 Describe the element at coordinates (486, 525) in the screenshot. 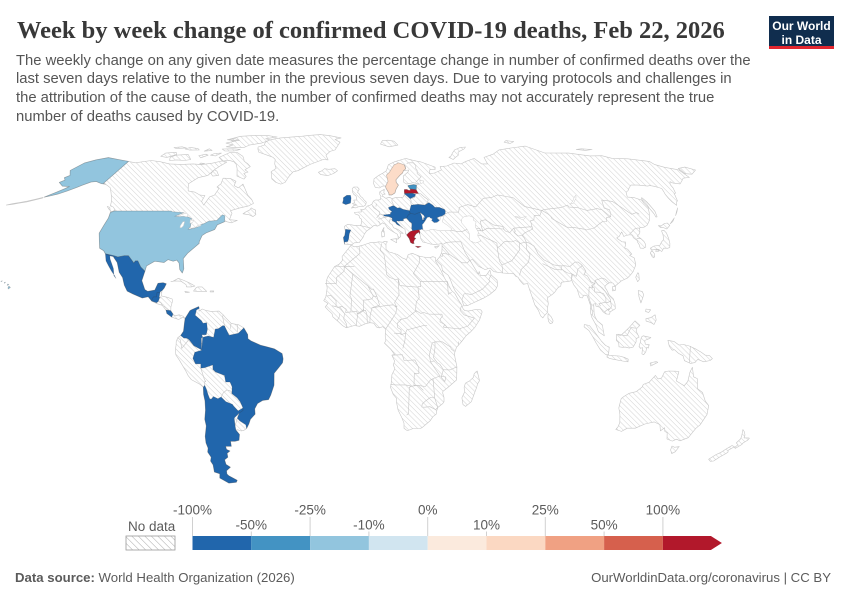

I see `svg-text: 10%` at that location.